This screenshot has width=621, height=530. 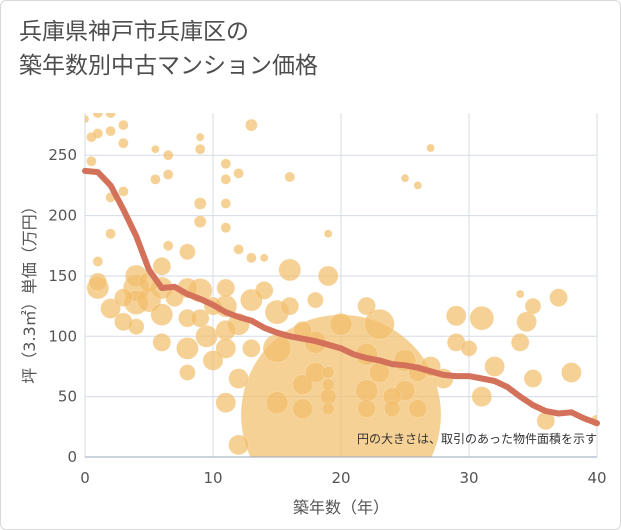 What do you see at coordinates (29, 290) in the screenshot?
I see `y-axis-title: 坪（3.3㎡）単価（万円）` at bounding box center [29, 290].